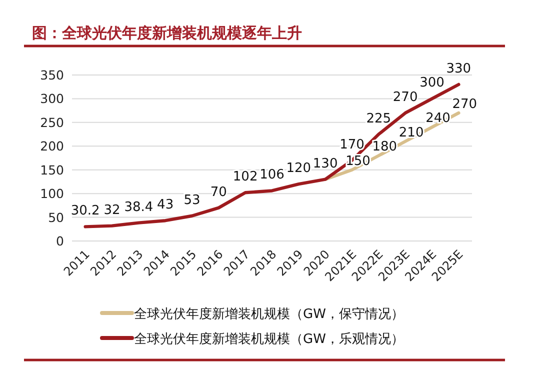  Describe the element at coordinates (218, 192) in the screenshot. I see `data-label: 70` at that location.